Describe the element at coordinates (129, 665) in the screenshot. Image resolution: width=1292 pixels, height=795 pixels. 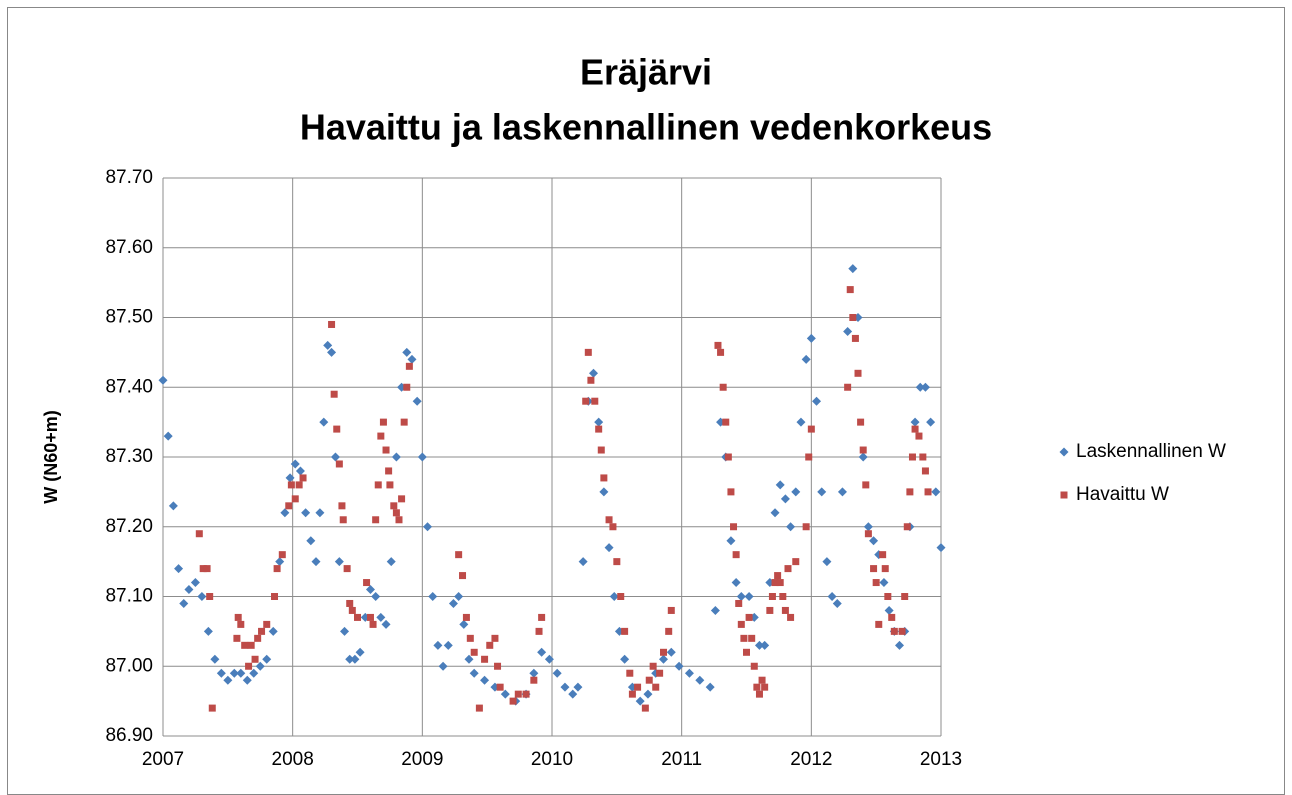
I see `y-tick-label: 87.00` at that location.